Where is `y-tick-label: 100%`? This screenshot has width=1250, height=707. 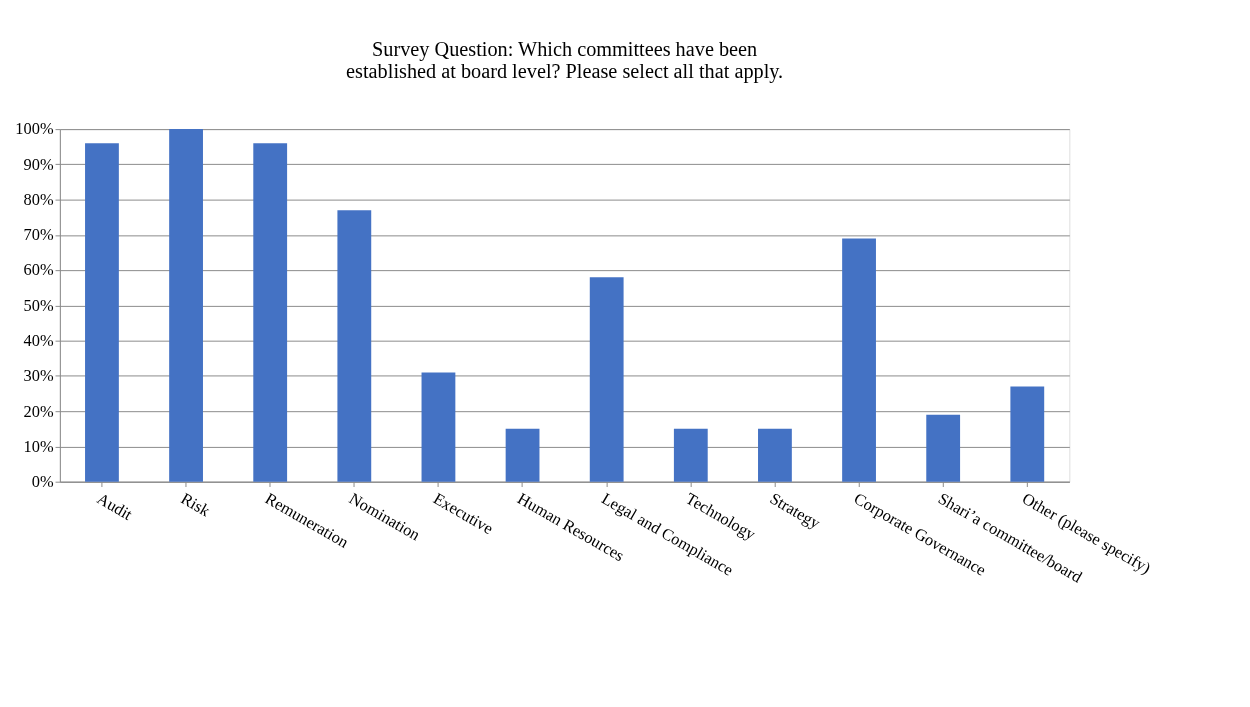 y-tick-label: 100% is located at coordinates (34, 129).